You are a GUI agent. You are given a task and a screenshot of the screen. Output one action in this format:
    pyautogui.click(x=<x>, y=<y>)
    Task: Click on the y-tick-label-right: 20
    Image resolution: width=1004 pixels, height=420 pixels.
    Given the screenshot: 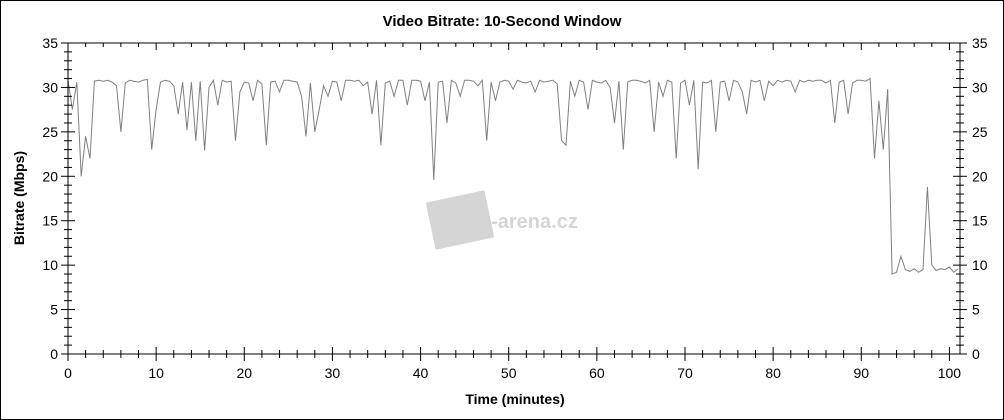 What is the action you would take?
    pyautogui.click(x=980, y=176)
    